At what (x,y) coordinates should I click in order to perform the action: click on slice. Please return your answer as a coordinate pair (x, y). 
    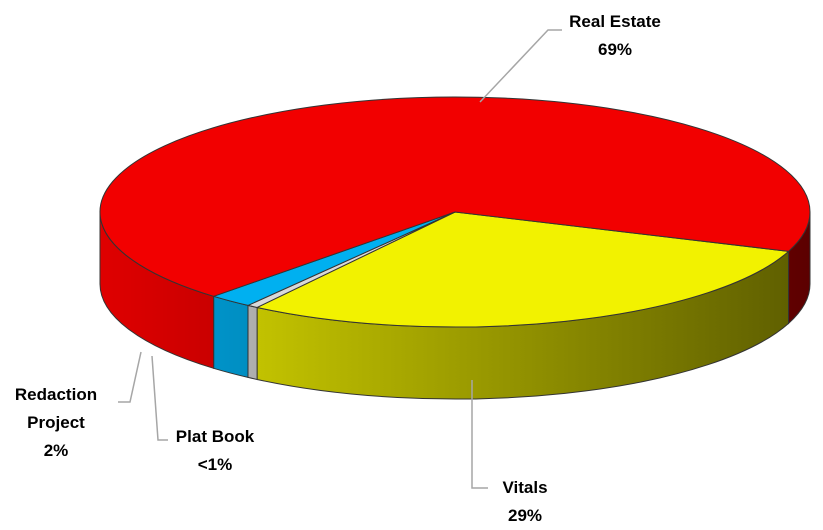
    Looking at the image, I should click on (523, 269).